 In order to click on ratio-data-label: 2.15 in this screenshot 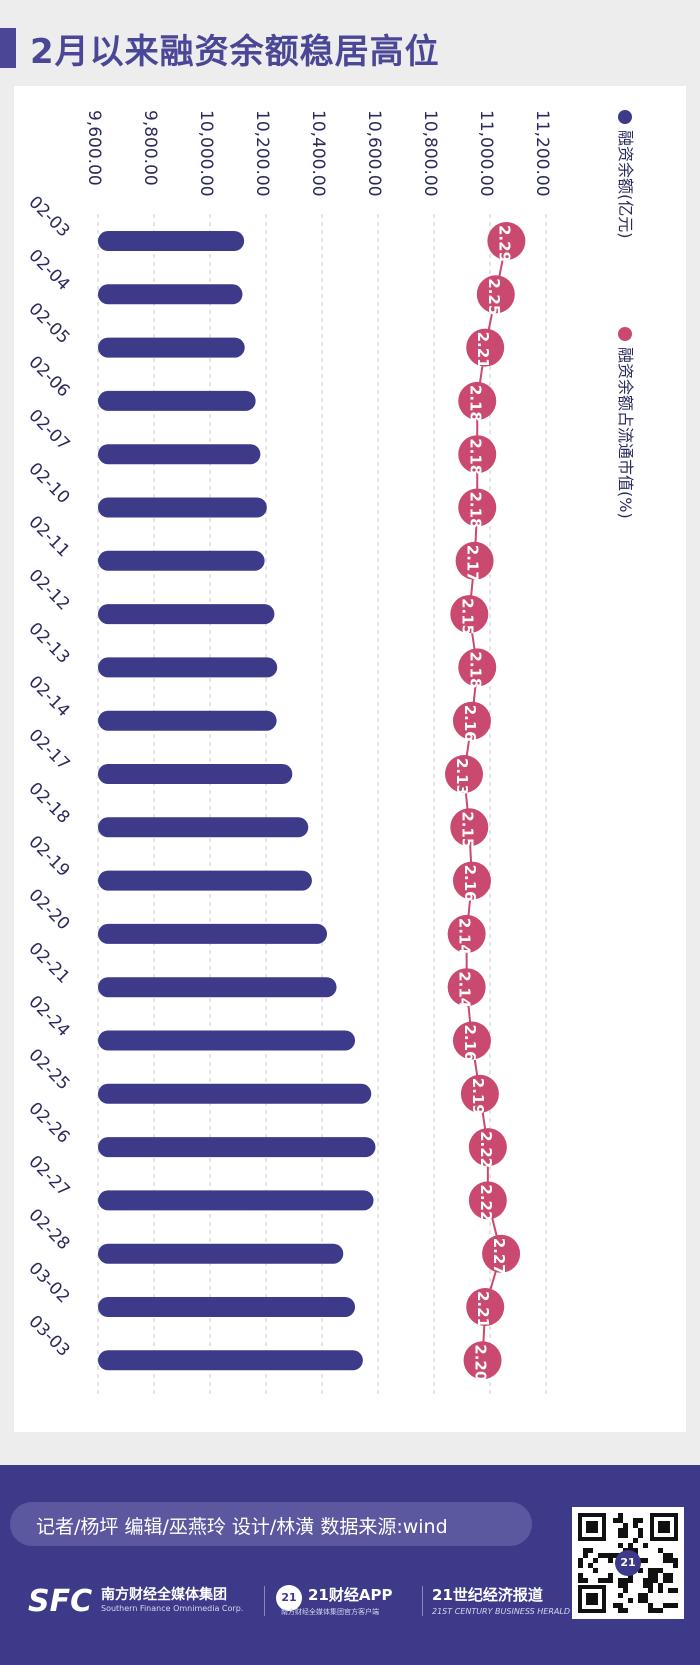, I will do `click(467, 616)`.